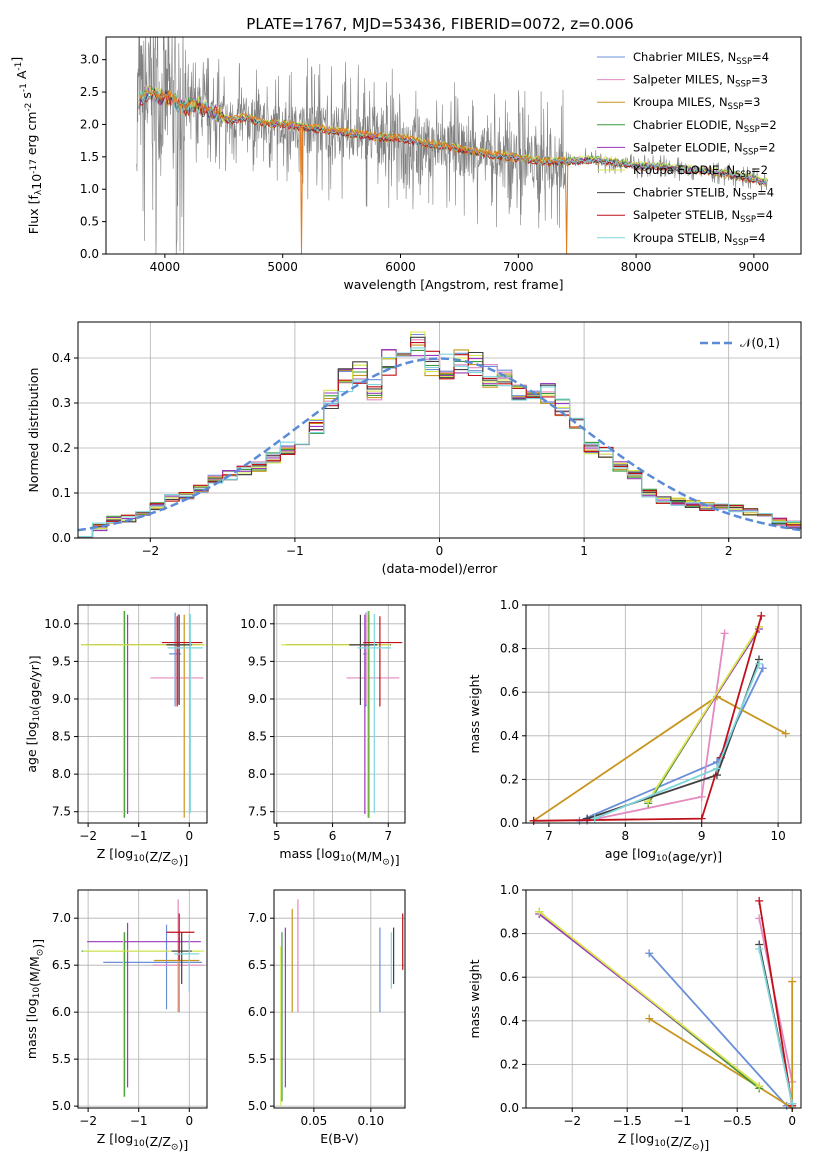 Image resolution: width=819 pixels, height=1170 pixels. What do you see at coordinates (253, 624) in the screenshot?
I see `y-tick-label: 10.0` at bounding box center [253, 624].